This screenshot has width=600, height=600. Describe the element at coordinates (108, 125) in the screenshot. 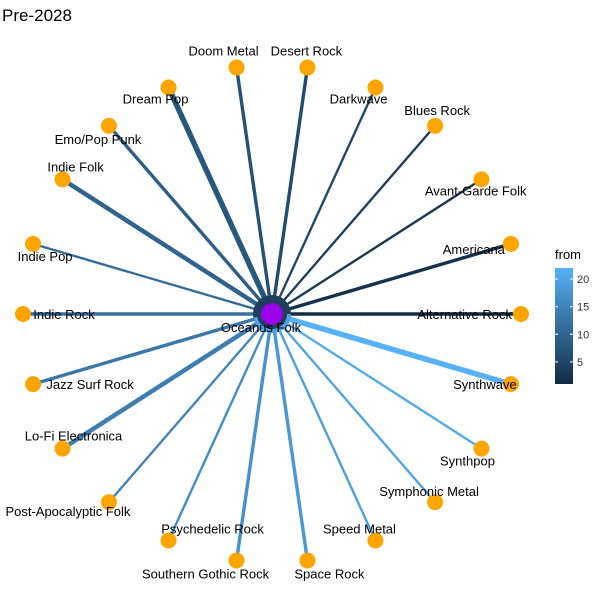

I see `node-emo-pop-punk` at that location.